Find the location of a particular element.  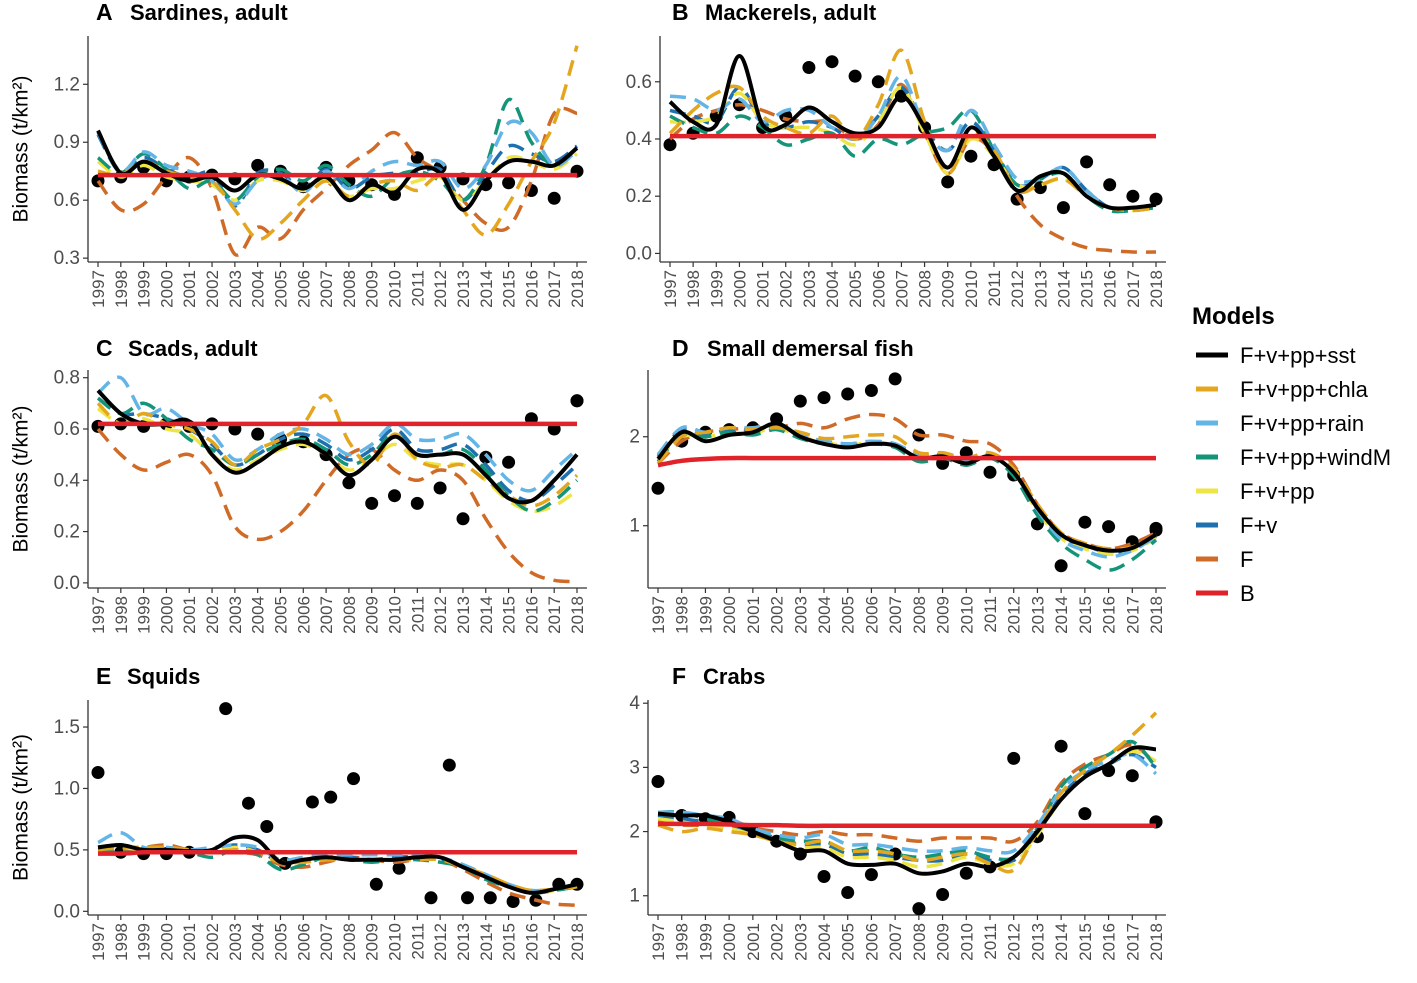

legend-label: F+v+pp+rain is located at coordinates (1302, 423).